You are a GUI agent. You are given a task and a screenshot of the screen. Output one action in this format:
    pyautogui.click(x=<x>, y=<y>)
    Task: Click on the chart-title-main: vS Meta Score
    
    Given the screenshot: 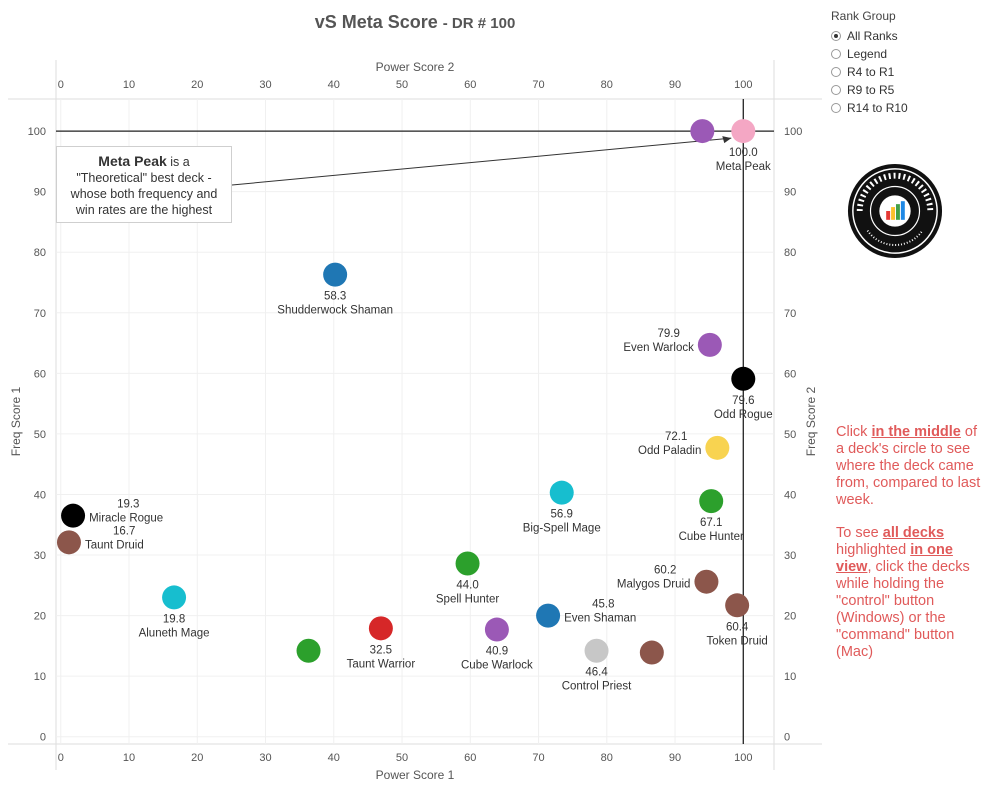 What is the action you would take?
    pyautogui.click(x=376, y=22)
    